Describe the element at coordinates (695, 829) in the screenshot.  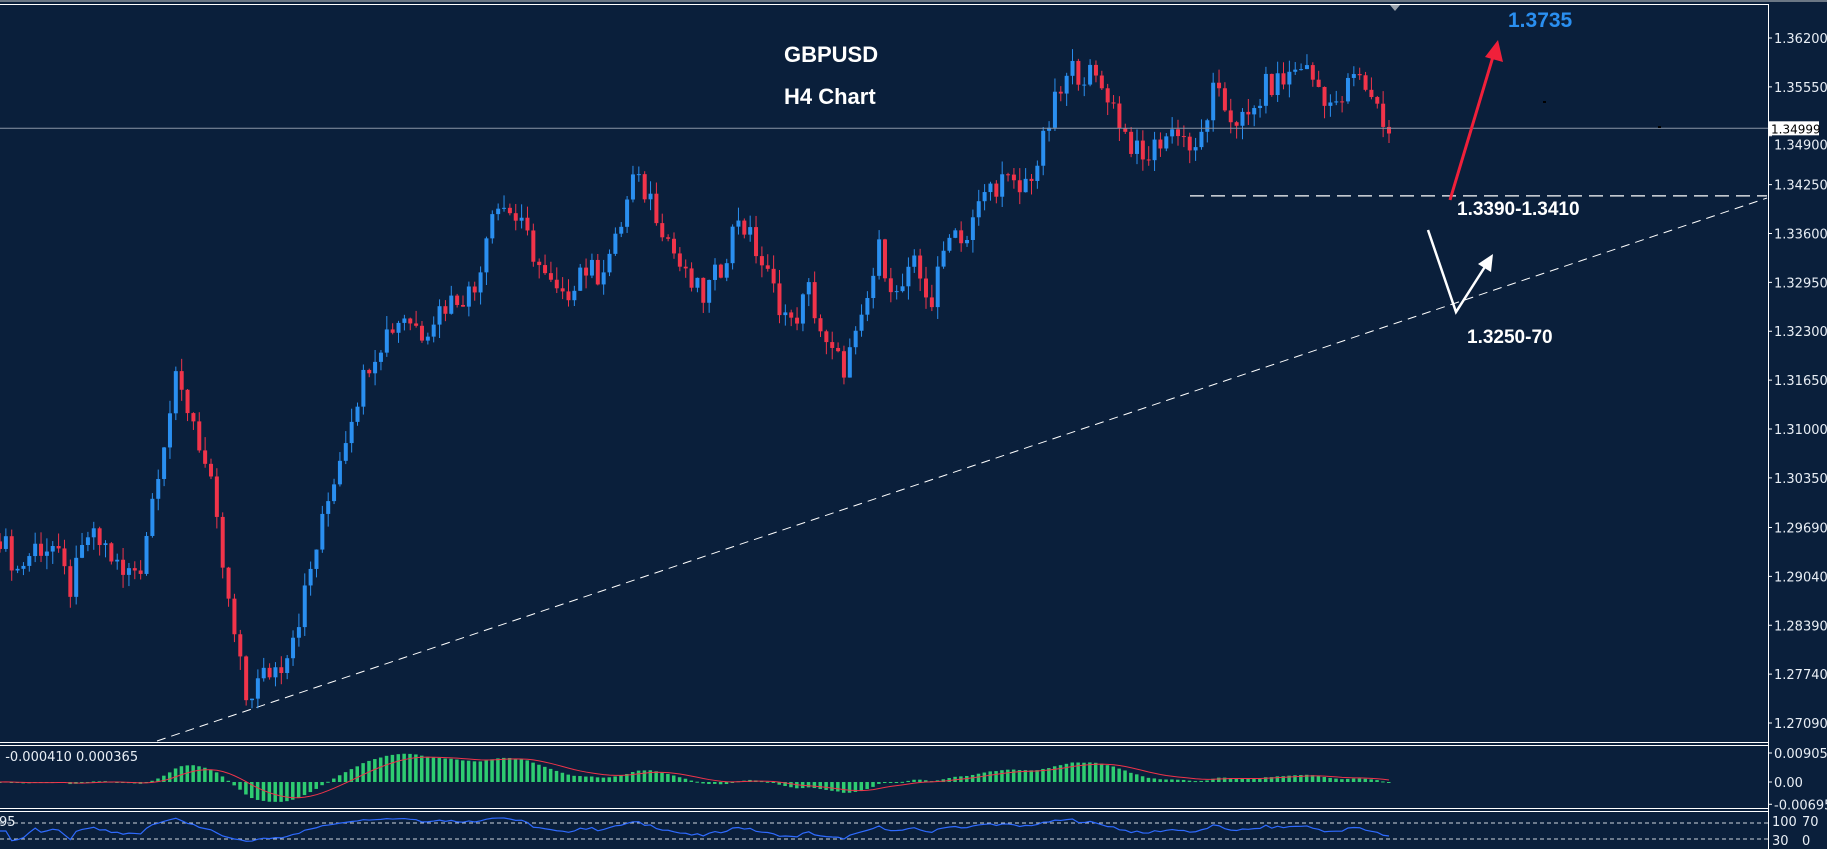
I see `rsi-line` at that location.